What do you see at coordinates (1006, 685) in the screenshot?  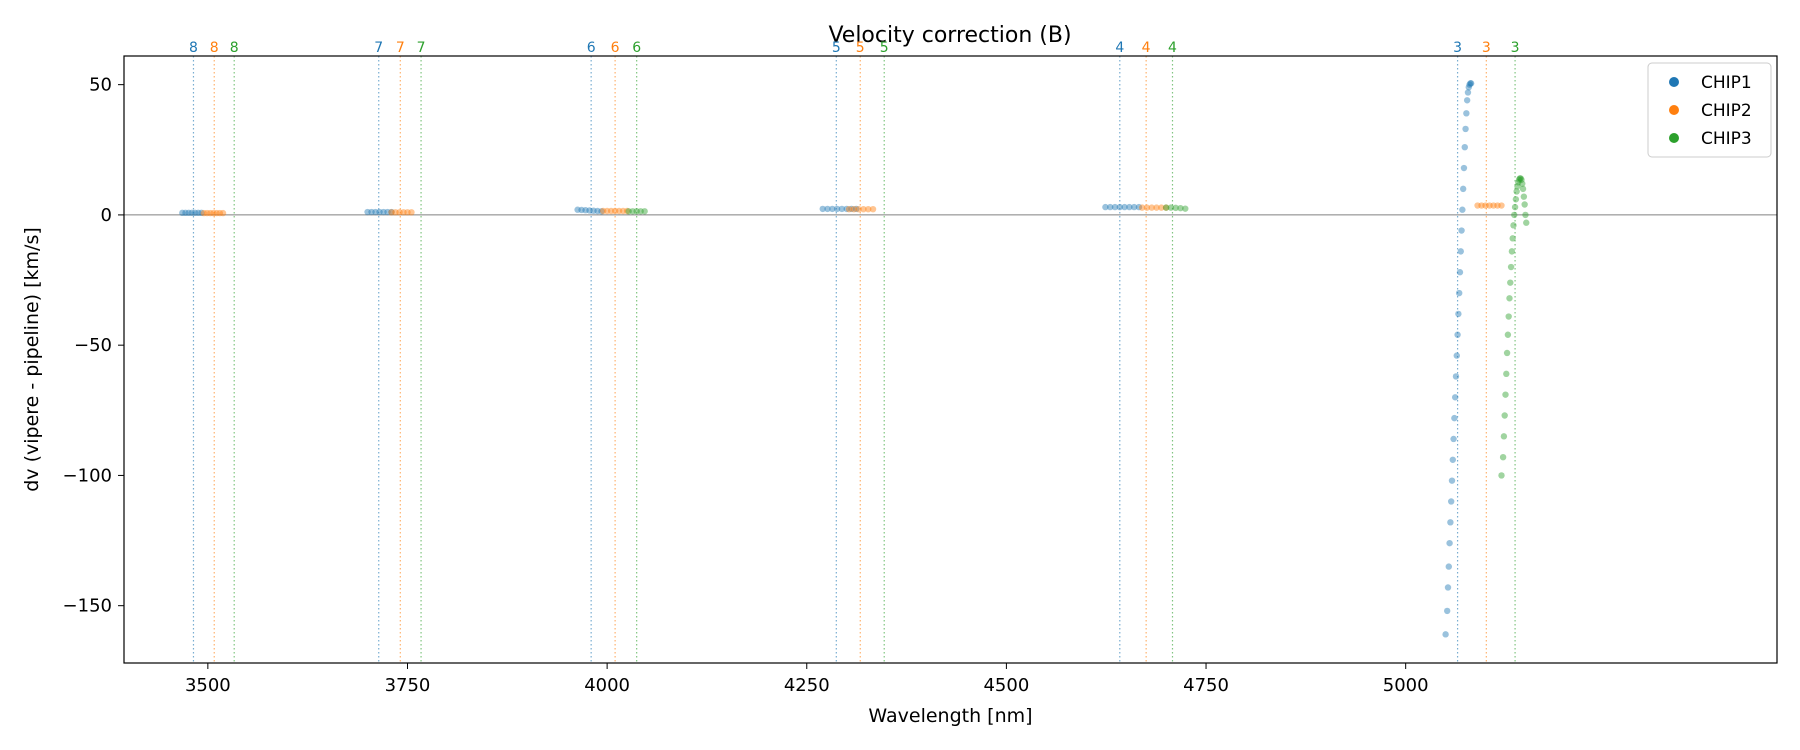 I see `x-tick-label: 4500` at bounding box center [1006, 685].